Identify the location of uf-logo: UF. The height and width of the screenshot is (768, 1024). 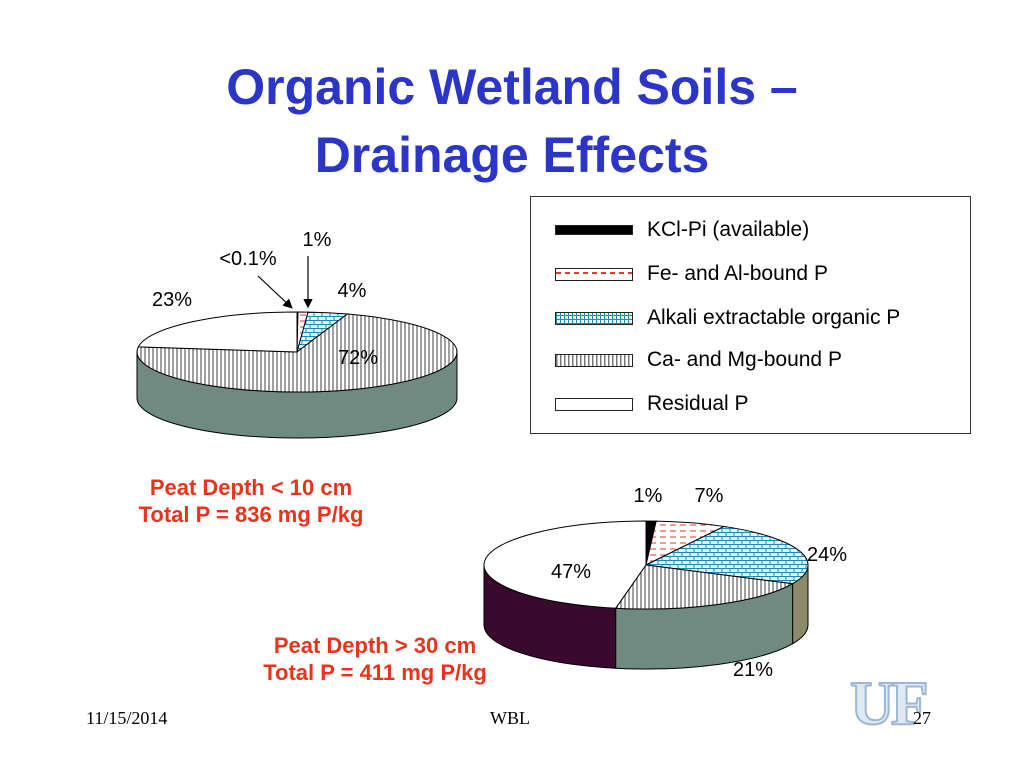
(889, 704).